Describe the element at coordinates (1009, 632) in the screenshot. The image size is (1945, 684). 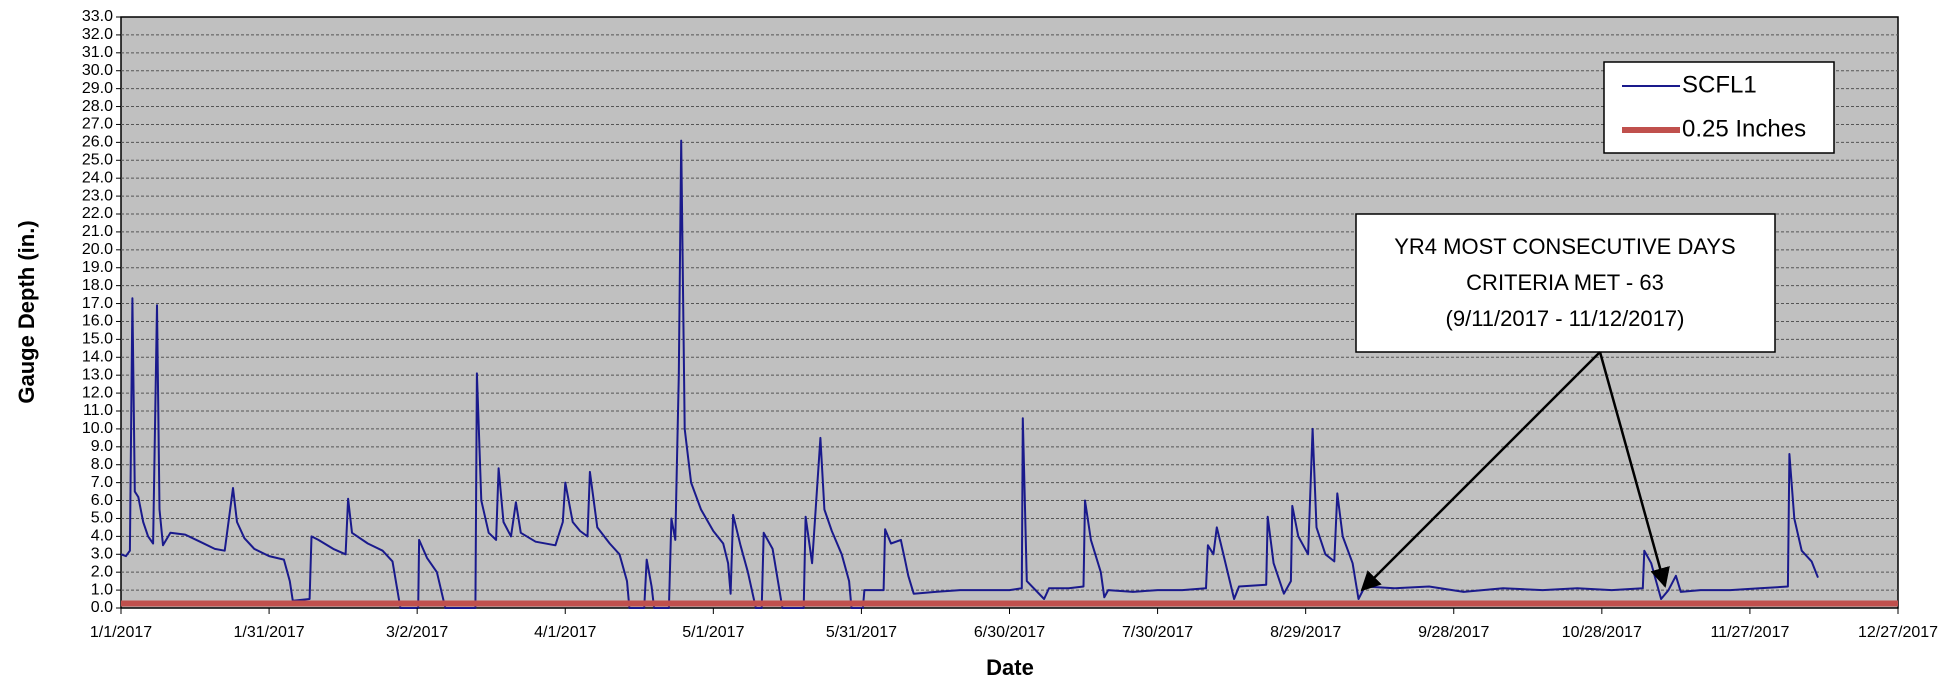
I see `x-tick-label: 6/30/2017` at that location.